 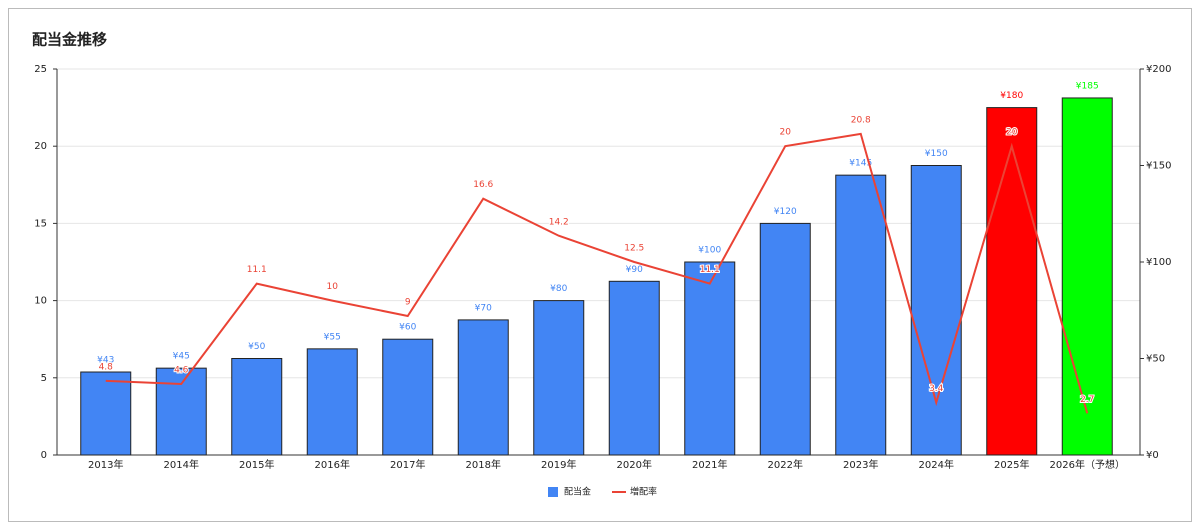 What do you see at coordinates (577, 492) in the screenshot?
I see `legend-label: 配当金` at bounding box center [577, 492].